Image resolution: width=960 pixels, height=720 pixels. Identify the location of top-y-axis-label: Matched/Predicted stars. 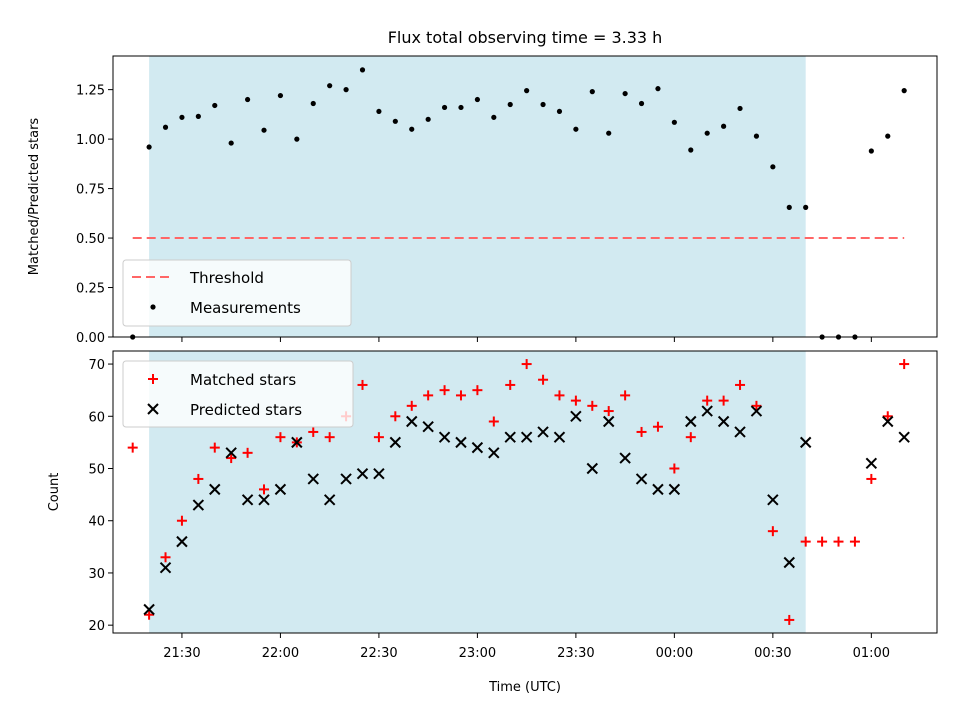
(34, 197).